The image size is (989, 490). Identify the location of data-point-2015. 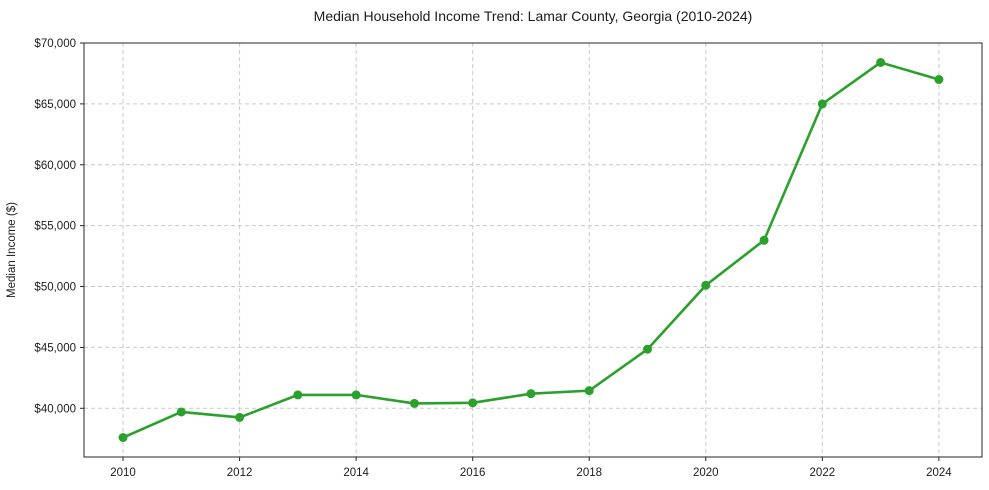
(414, 403).